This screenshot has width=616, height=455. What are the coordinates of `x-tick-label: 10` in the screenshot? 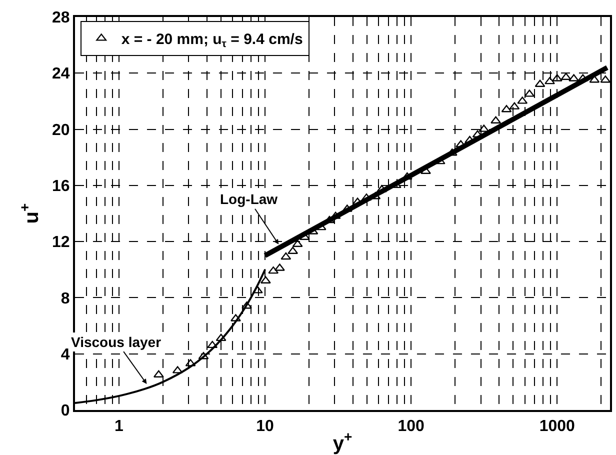 It's located at (265, 427).